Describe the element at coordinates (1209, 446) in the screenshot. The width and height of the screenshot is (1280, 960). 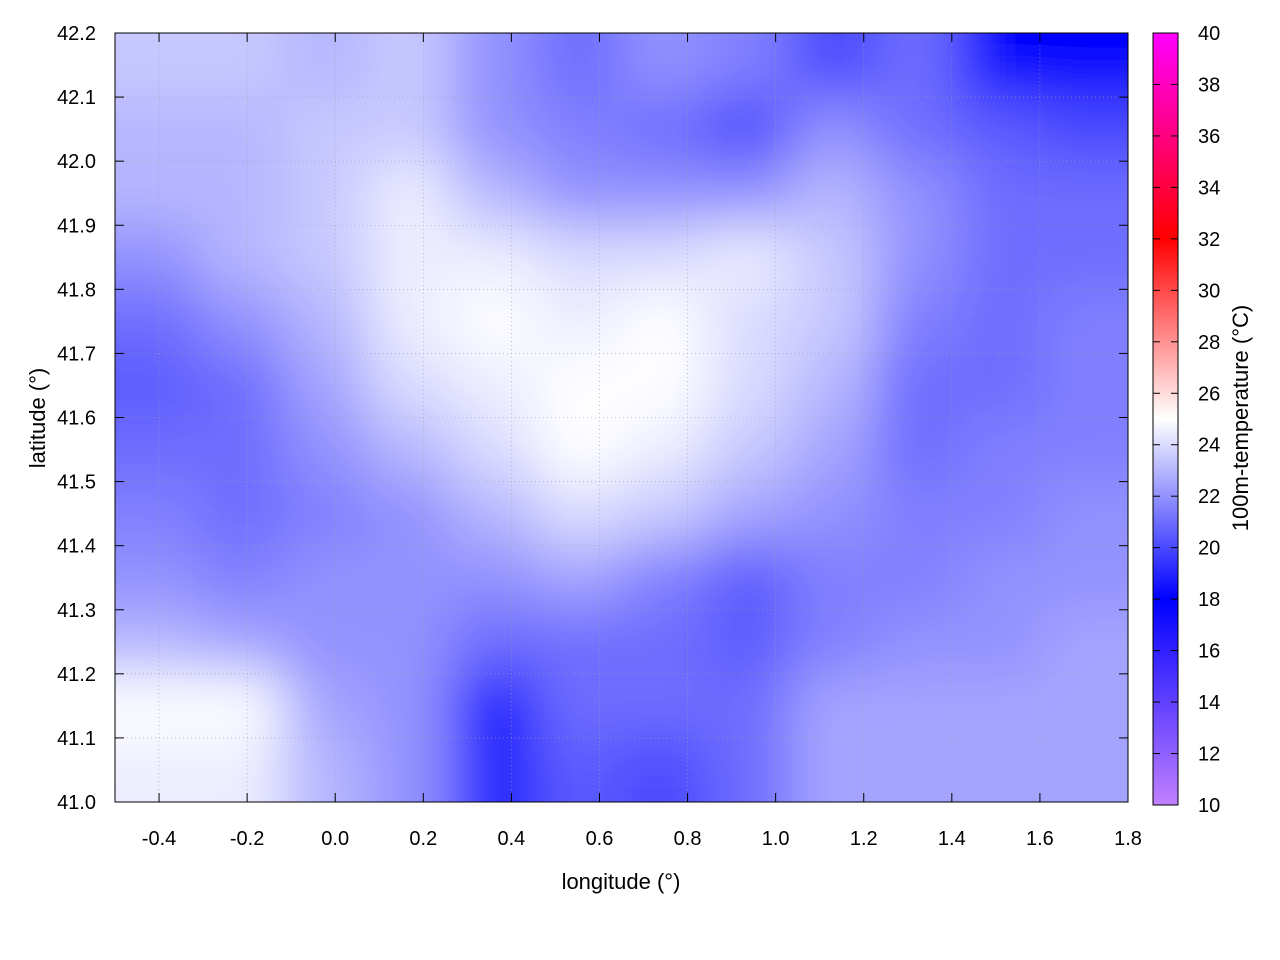
I see `colorbar-tick-label: 24` at that location.